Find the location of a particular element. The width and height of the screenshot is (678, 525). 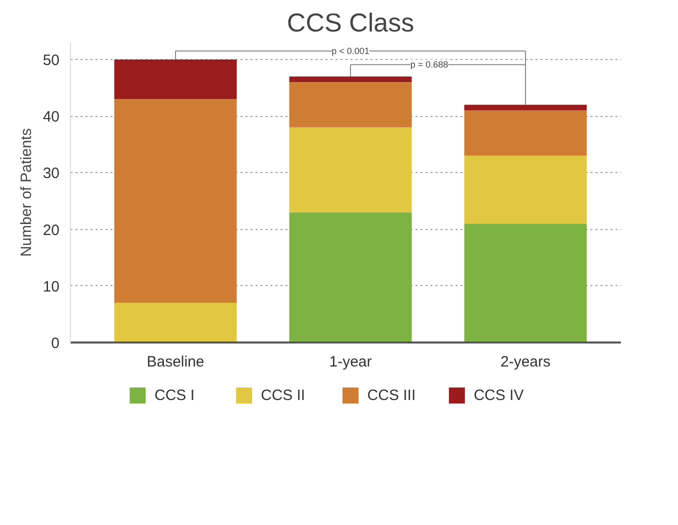

y-tick-label: 10 is located at coordinates (51, 287).